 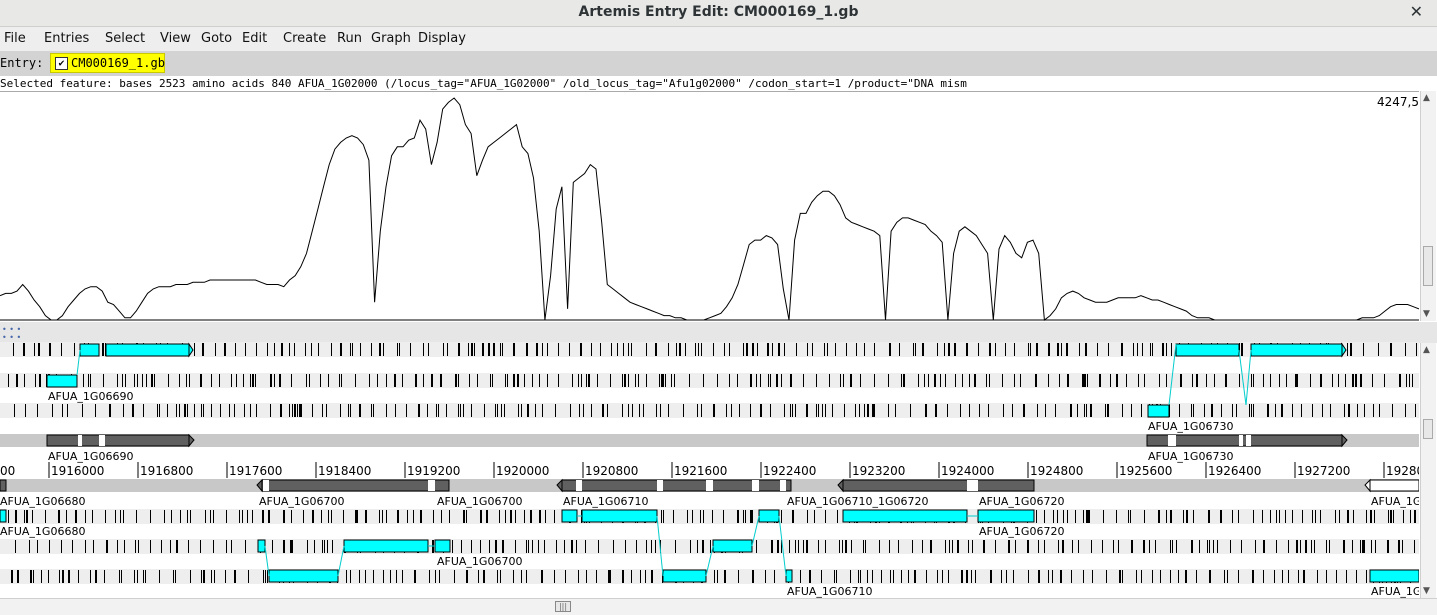 What do you see at coordinates (718, 63) in the screenshot?
I see `entry-bar: Entry: ✔ CM000169_1.gb` at bounding box center [718, 63].